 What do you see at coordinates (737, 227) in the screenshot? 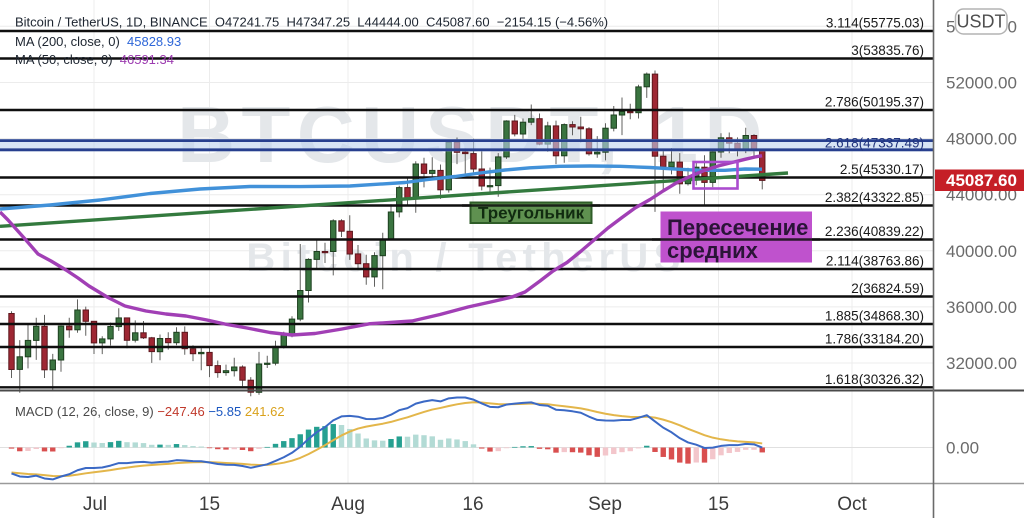
I see `svg-text: Пересечение` at bounding box center [737, 227].